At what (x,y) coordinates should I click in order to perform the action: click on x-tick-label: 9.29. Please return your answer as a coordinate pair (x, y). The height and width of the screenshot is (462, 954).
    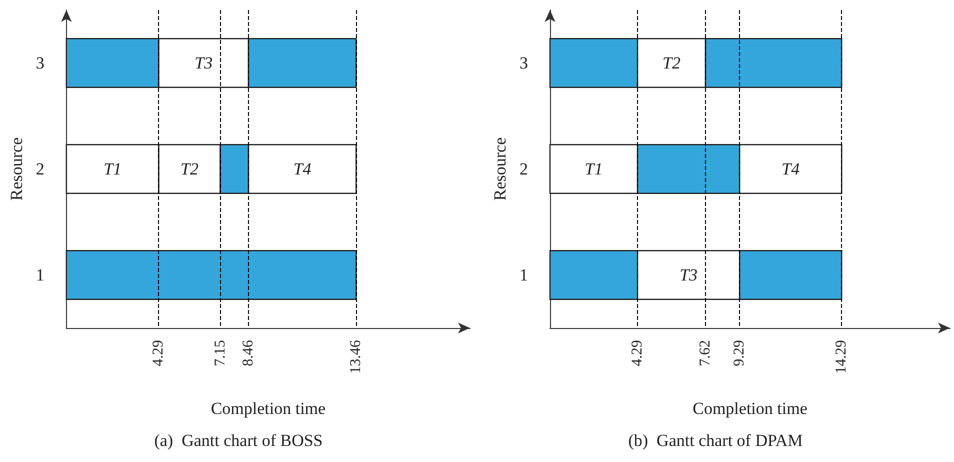
    Looking at the image, I should click on (740, 353).